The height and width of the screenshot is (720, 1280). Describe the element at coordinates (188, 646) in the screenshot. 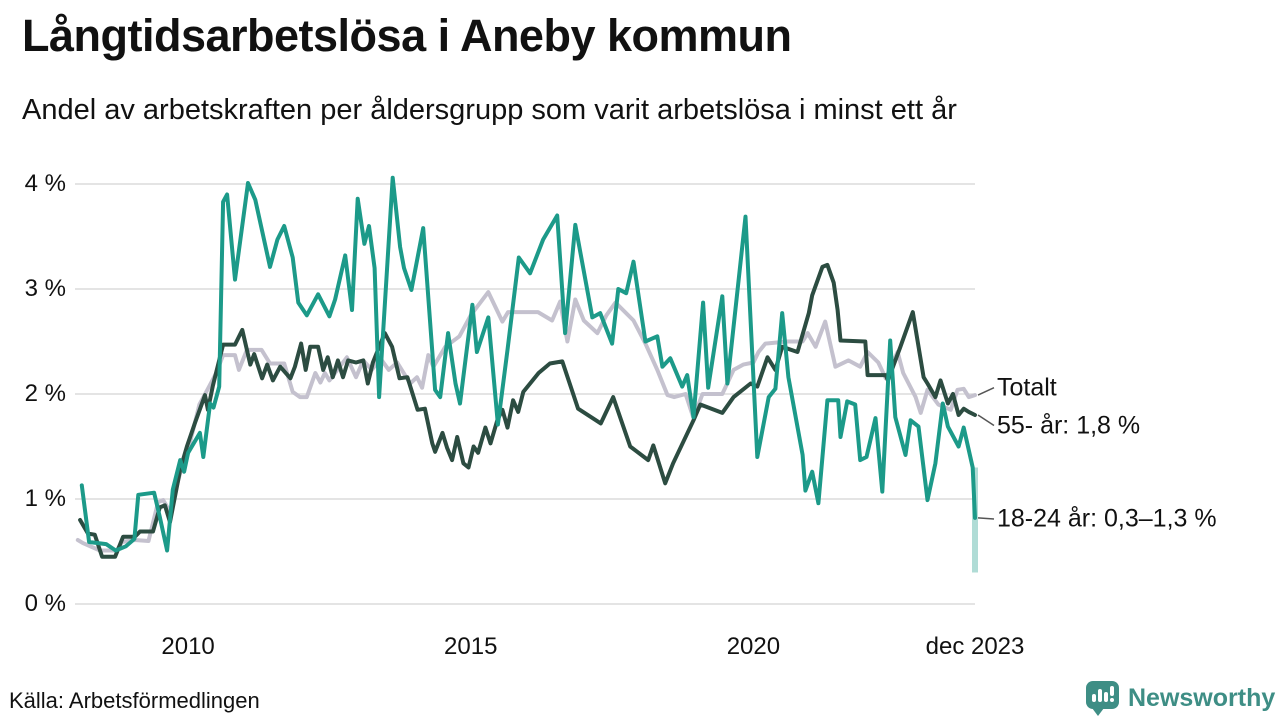

I see `x-tick-label: 2010` at that location.